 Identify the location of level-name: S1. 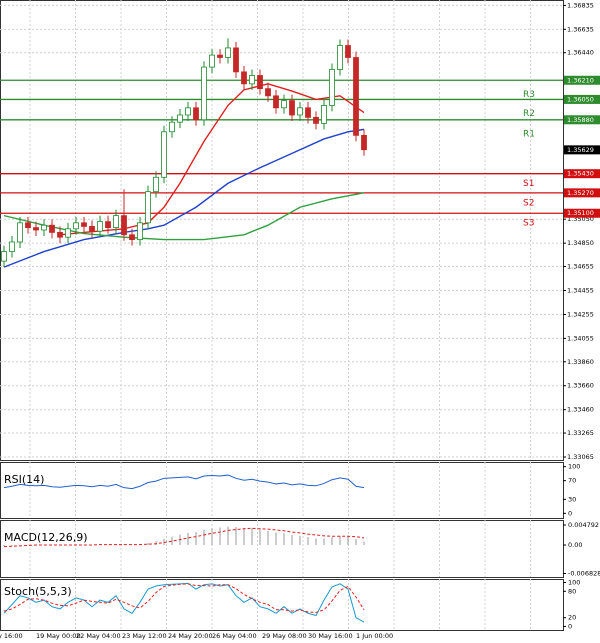
(528, 184).